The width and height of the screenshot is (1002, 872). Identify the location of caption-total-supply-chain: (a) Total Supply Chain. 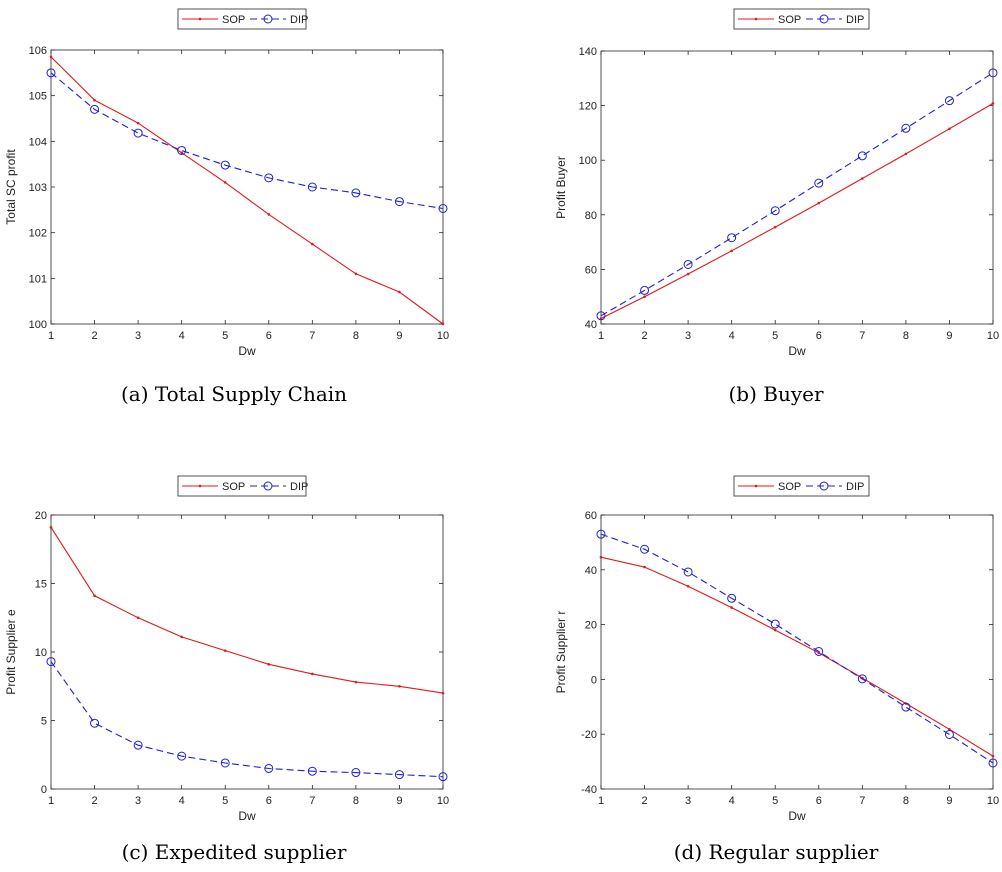
(234, 394).